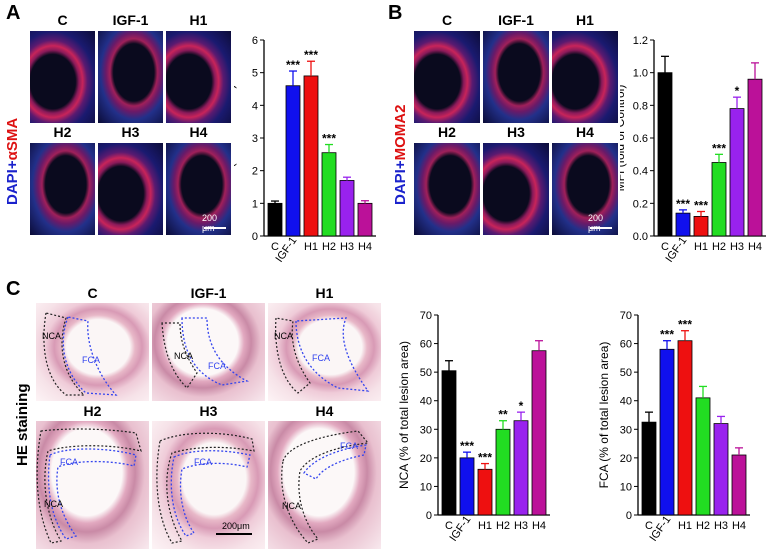  I want to click on panel-a-group-label: H3, so click(130, 132).